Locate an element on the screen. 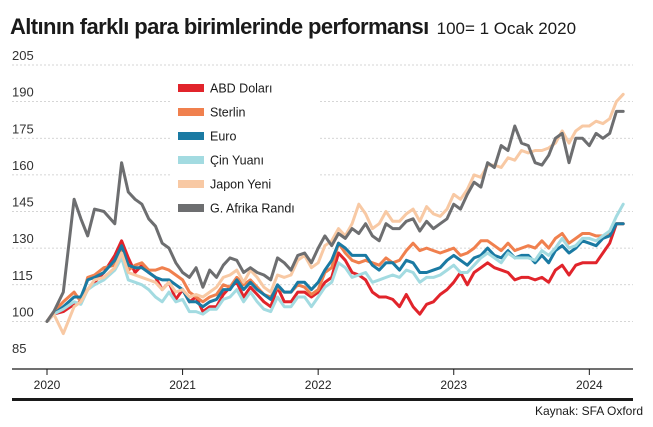 The width and height of the screenshot is (653, 427). y-tick-label: 115 is located at coordinates (22, 275).